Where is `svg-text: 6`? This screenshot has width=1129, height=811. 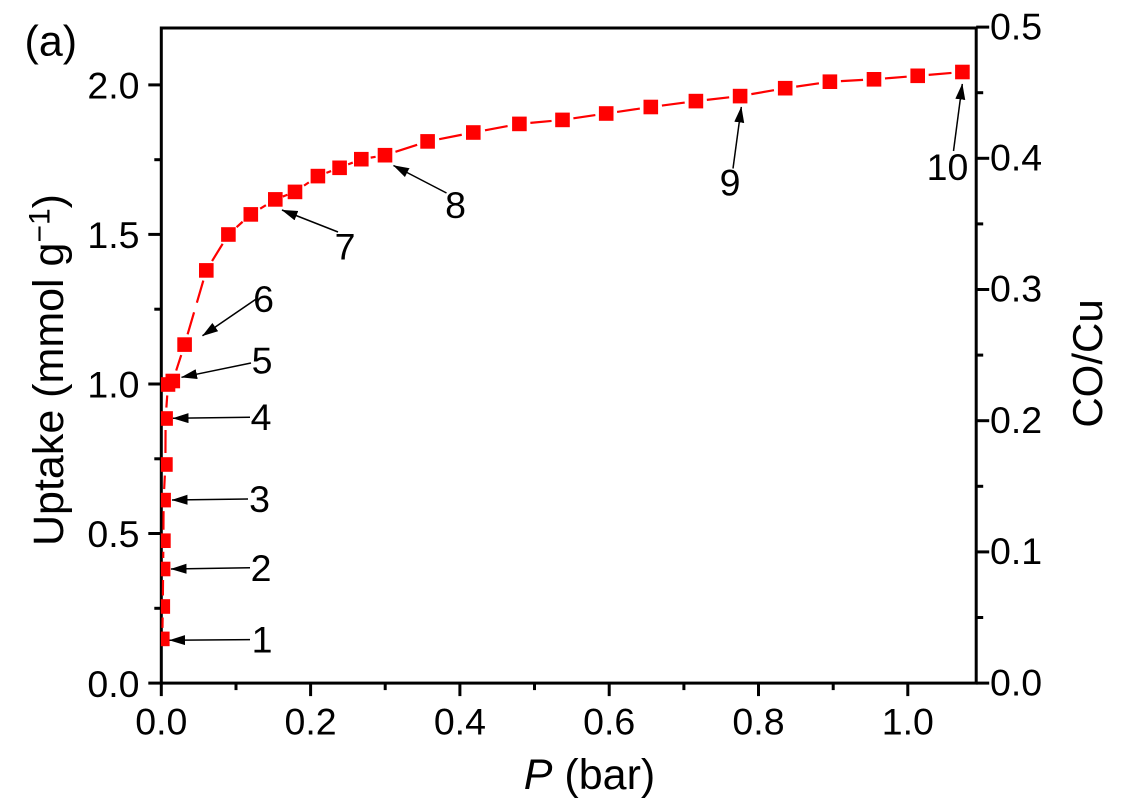
svg-text: 6 is located at coordinates (263, 299).